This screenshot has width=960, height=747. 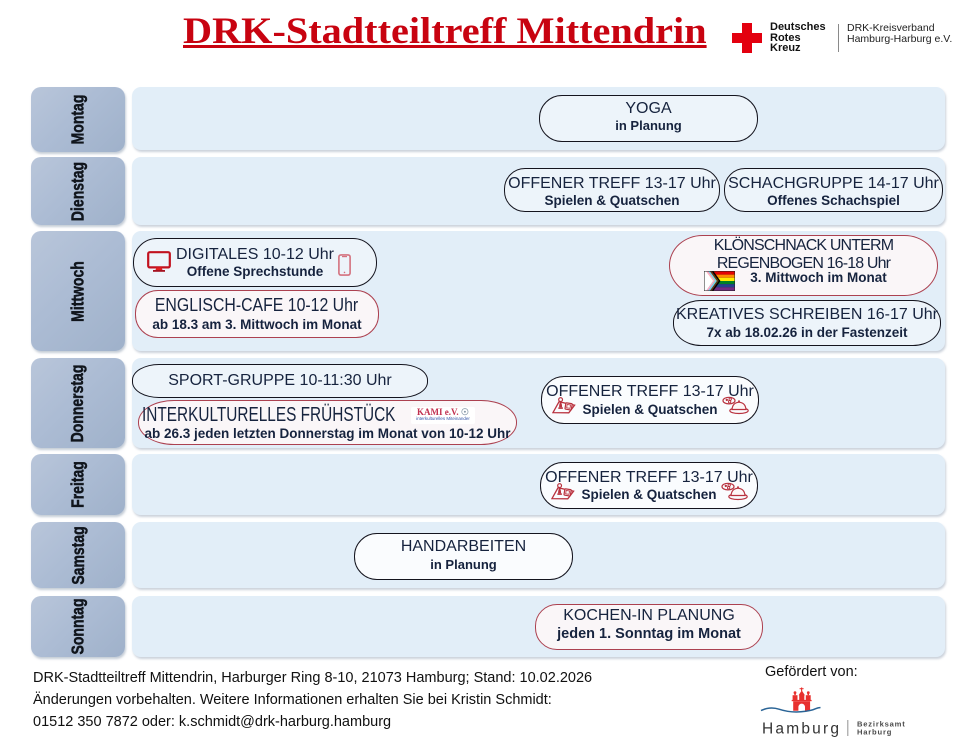 I want to click on svg-text: Harburg, so click(x=874, y=732).